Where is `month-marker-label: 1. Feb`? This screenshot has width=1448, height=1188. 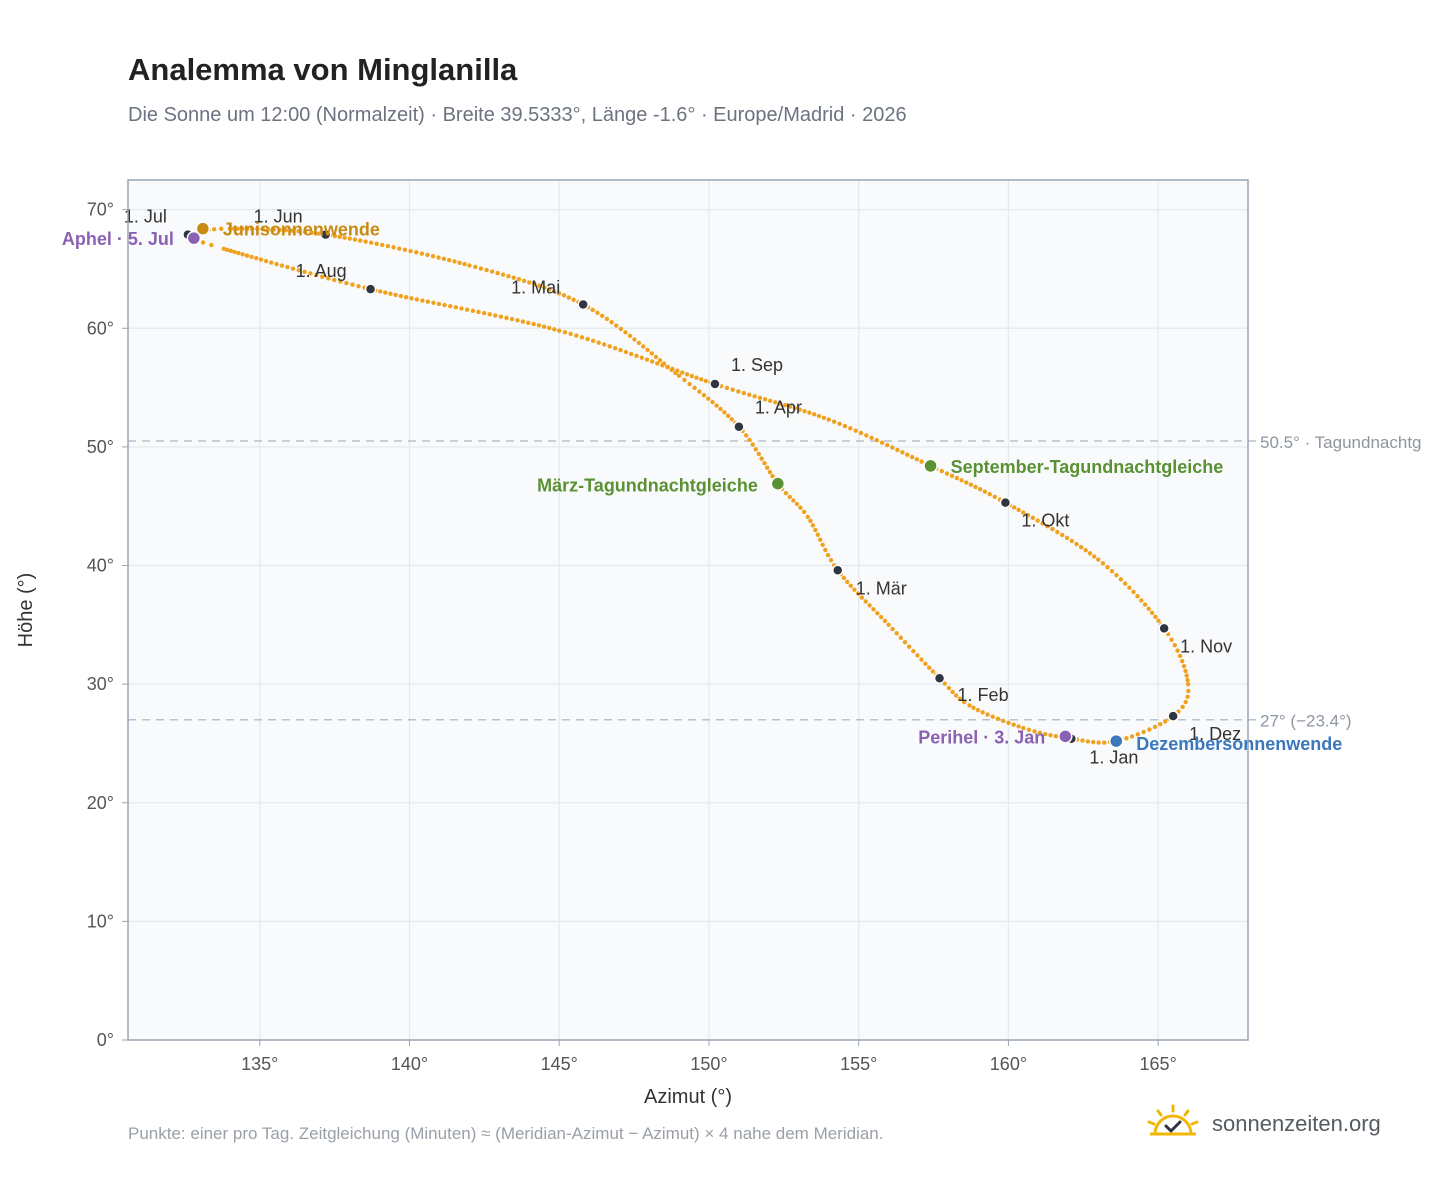
month-marker-label: 1. Feb is located at coordinates (983, 695).